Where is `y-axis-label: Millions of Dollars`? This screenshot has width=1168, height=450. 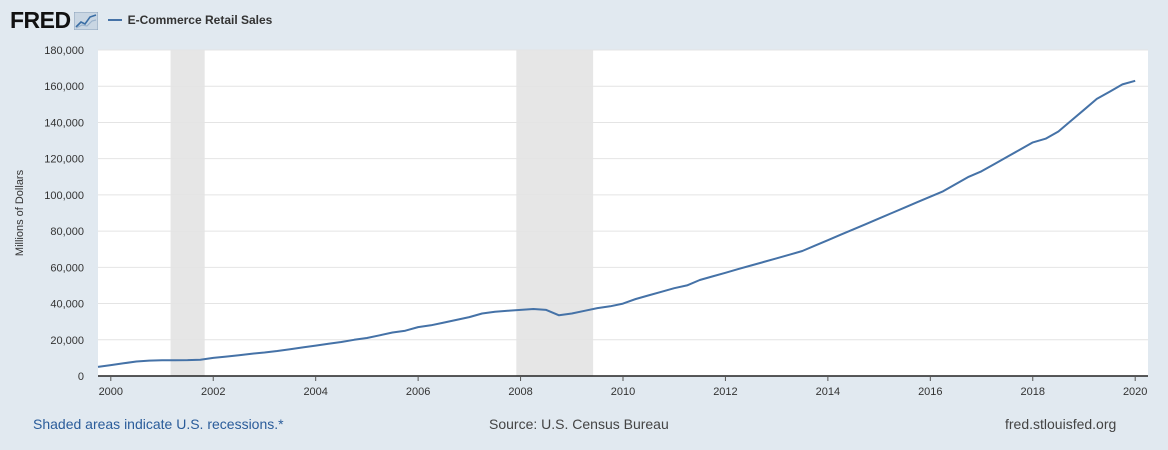
y-axis-label: Millions of Dollars is located at coordinates (20, 212).